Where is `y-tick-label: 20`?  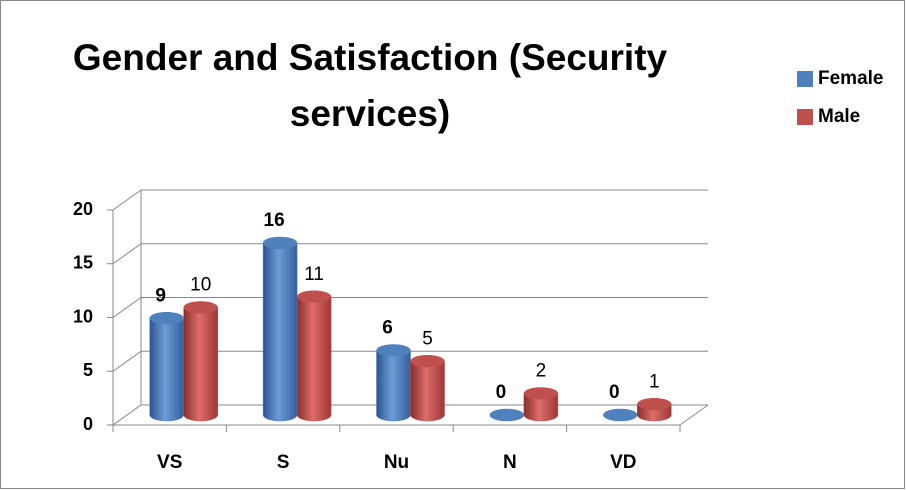
y-tick-label: 20 is located at coordinates (83, 209).